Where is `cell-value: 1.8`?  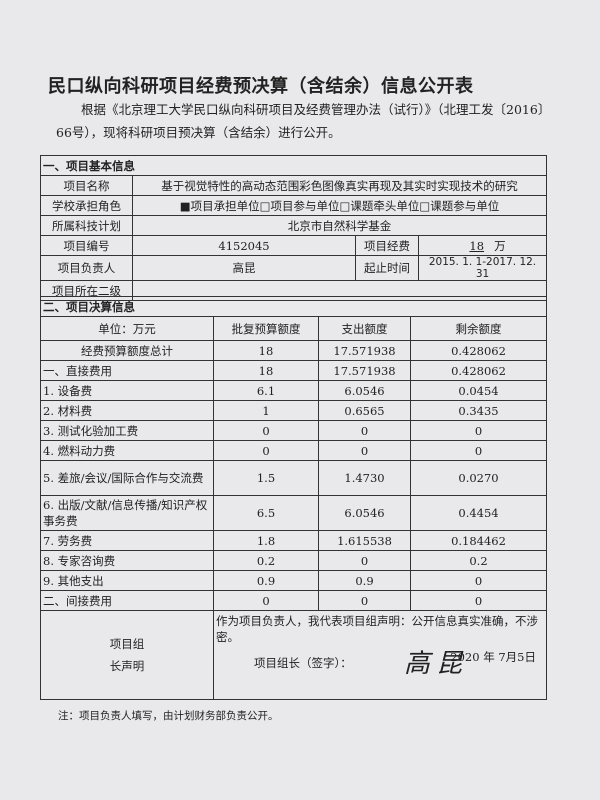
cell-value: 1.8 is located at coordinates (266, 540).